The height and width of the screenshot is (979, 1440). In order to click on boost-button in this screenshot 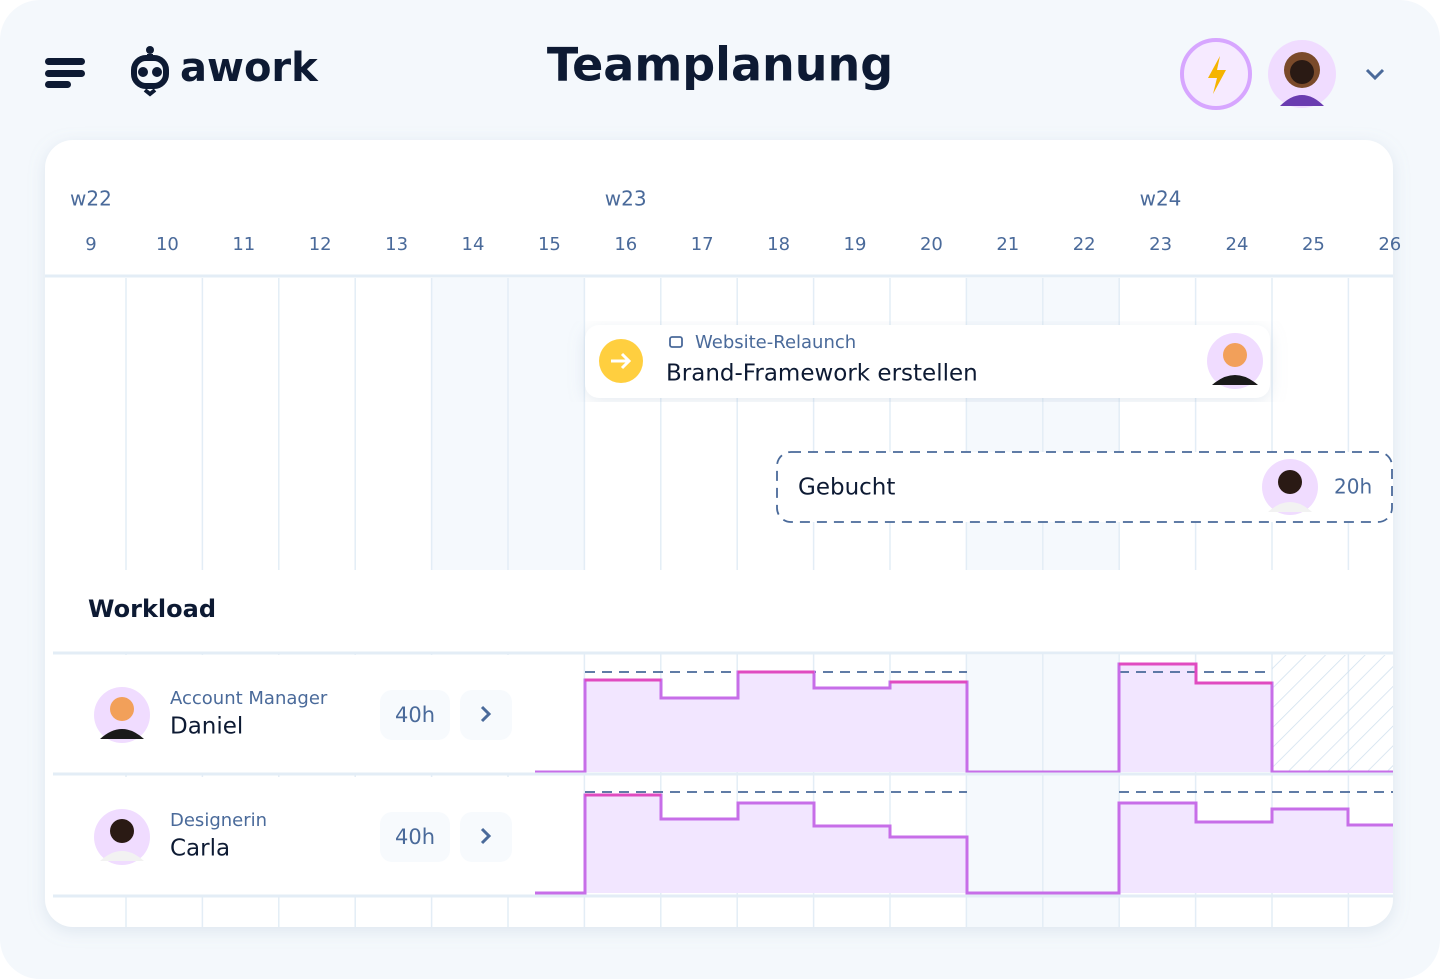, I will do `click(1216, 74)`.